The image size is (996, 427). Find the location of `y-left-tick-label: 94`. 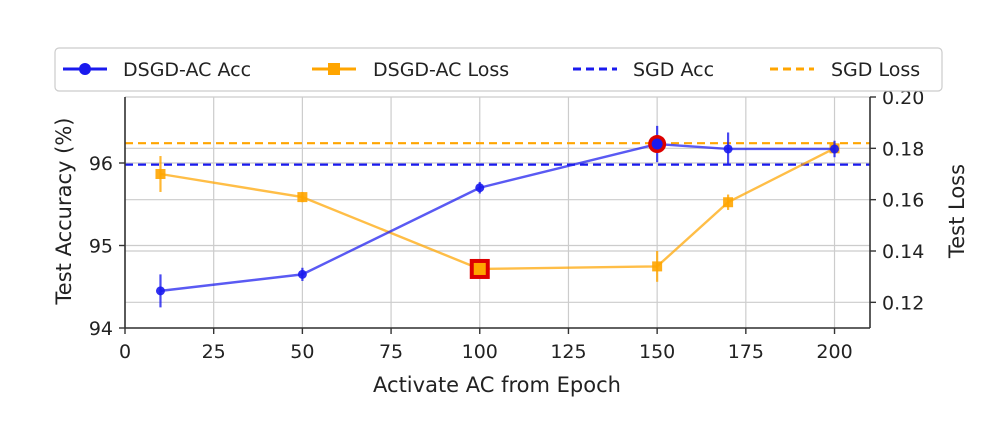

y-left-tick-label: 94 is located at coordinates (101, 329).